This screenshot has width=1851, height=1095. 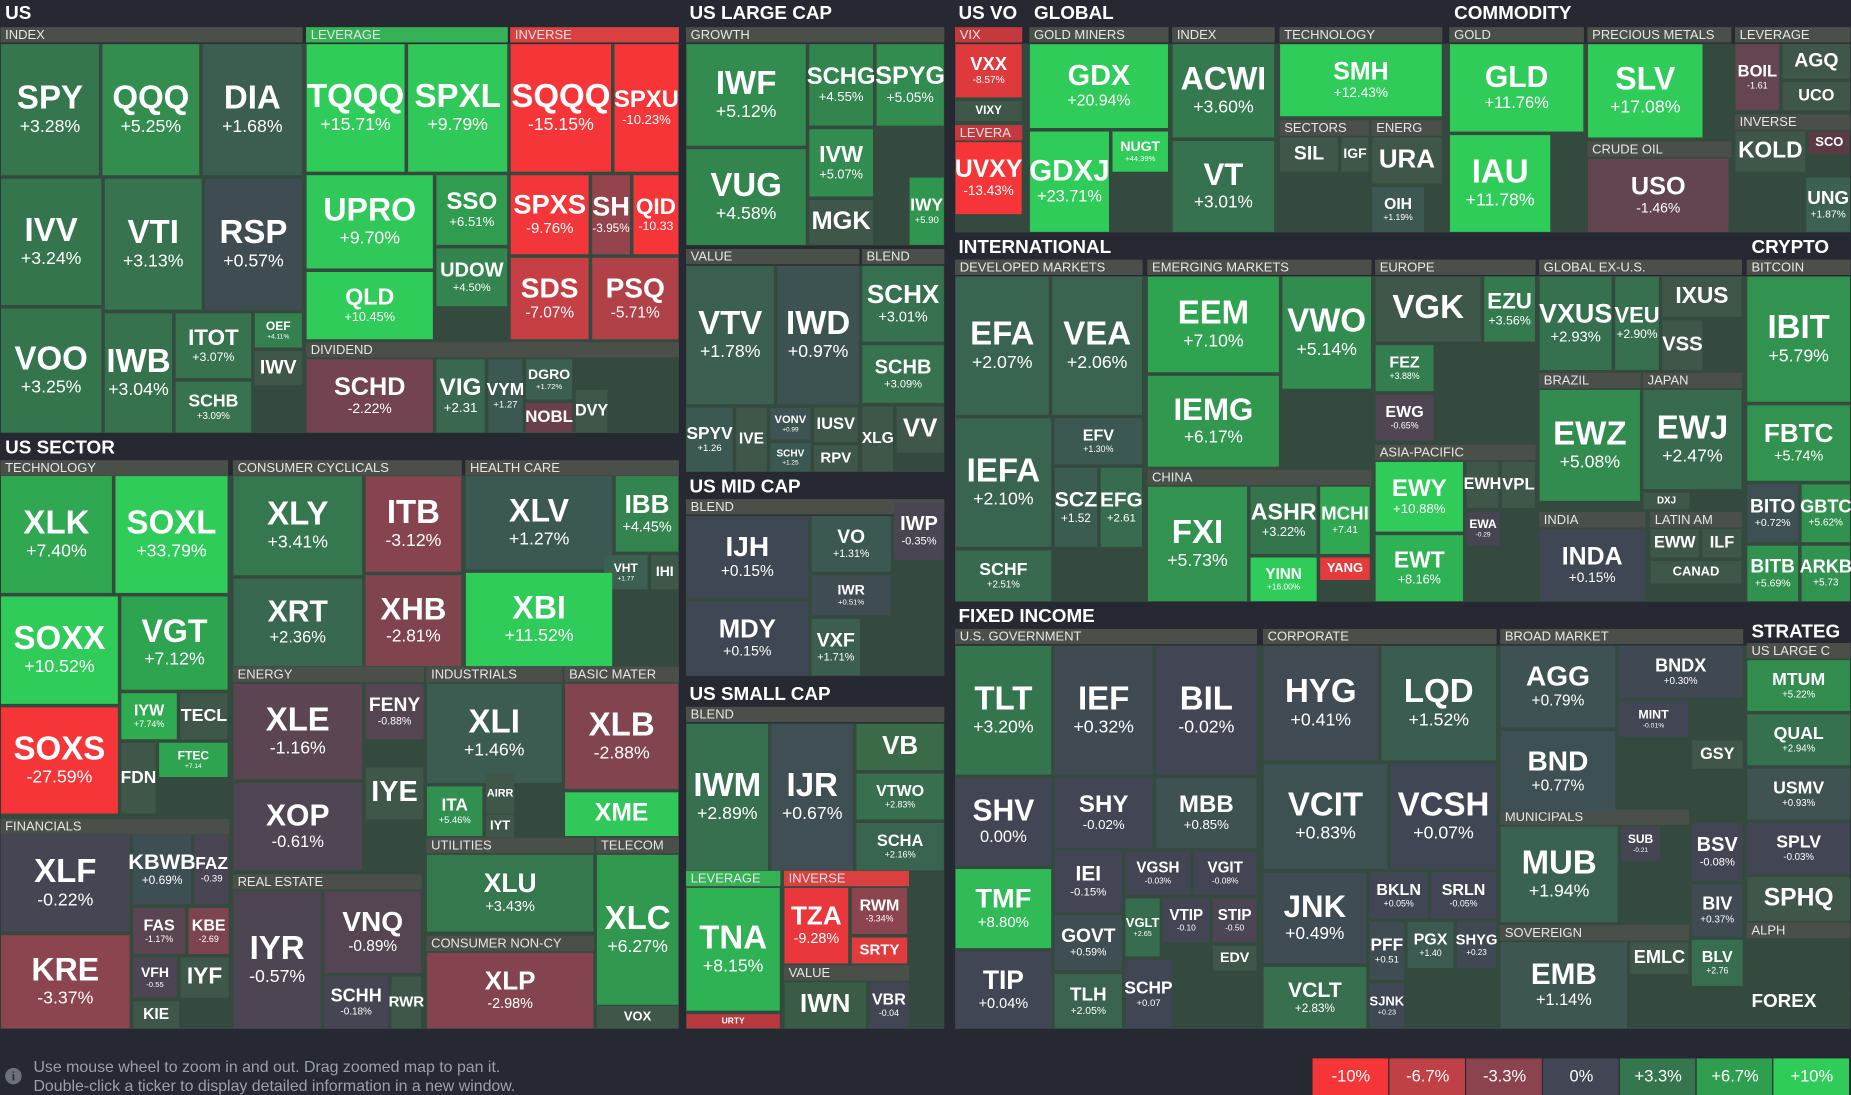 I want to click on tile: VUG+4.58%, so click(x=746, y=197).